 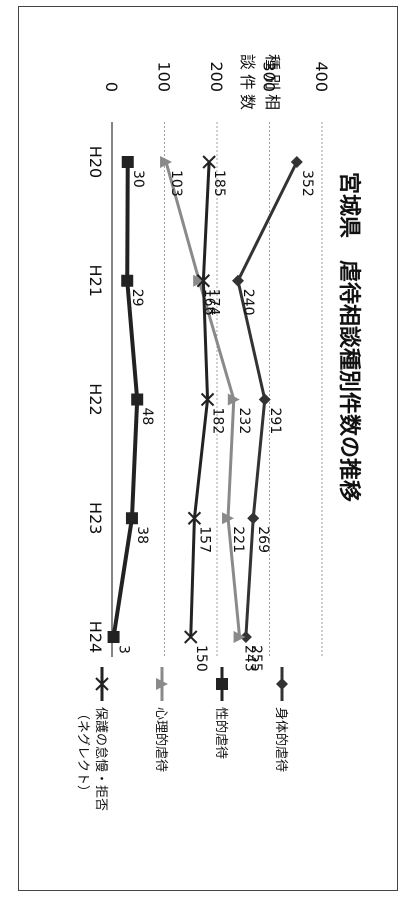 I want to click on x-tick-label: H22, so click(x=95, y=399).